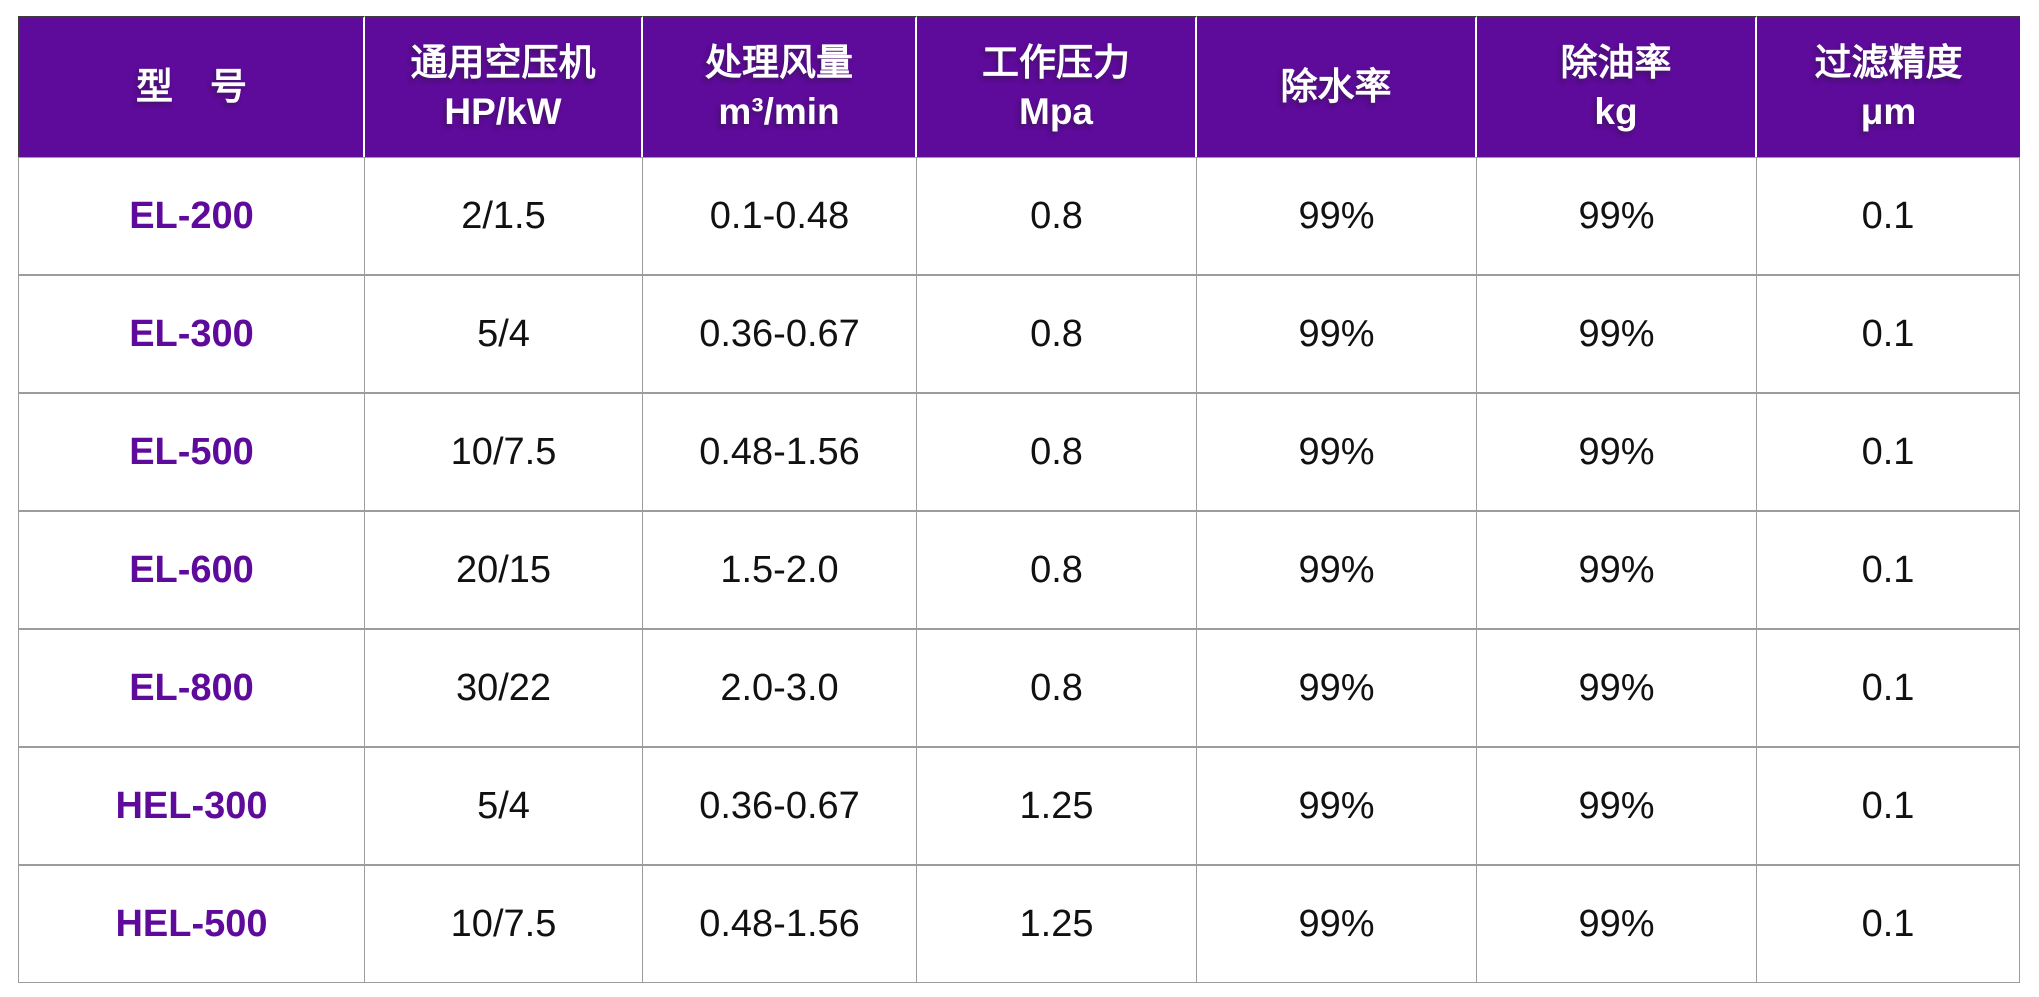 The height and width of the screenshot is (997, 2039). I want to click on cell-model: EL-800, so click(191, 688).